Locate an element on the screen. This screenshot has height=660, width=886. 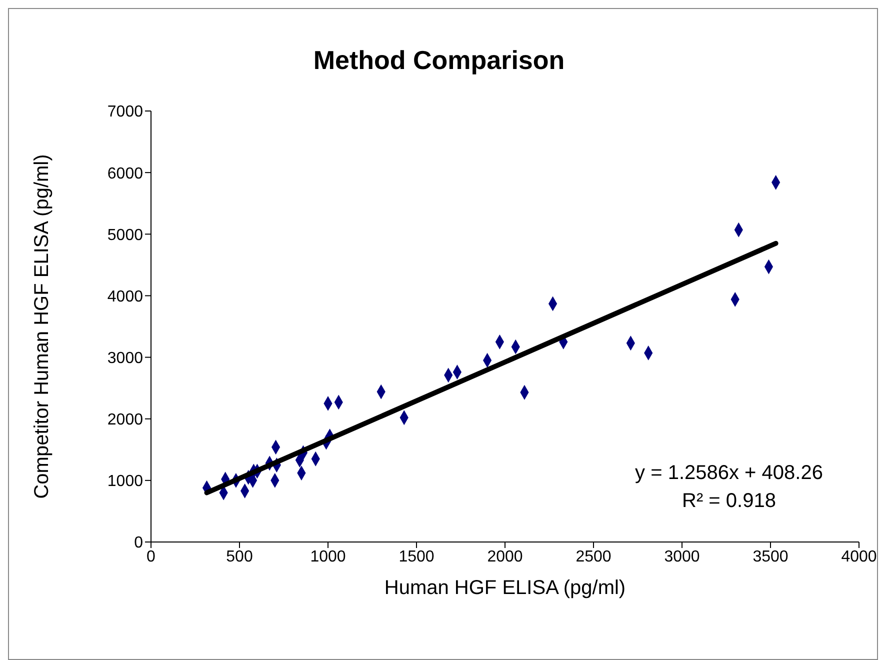
x-tick-label: 0 is located at coordinates (151, 557).